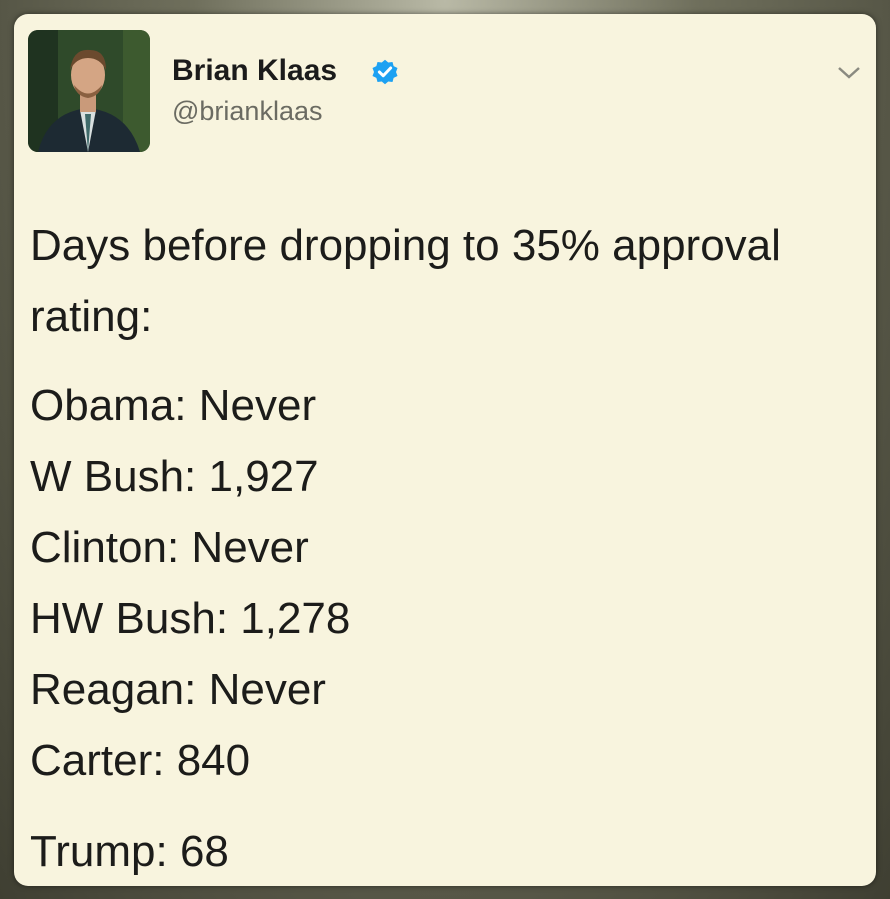 This screenshot has width=890, height=899. What do you see at coordinates (178, 689) in the screenshot?
I see `tweet-line: Reagan: Never` at bounding box center [178, 689].